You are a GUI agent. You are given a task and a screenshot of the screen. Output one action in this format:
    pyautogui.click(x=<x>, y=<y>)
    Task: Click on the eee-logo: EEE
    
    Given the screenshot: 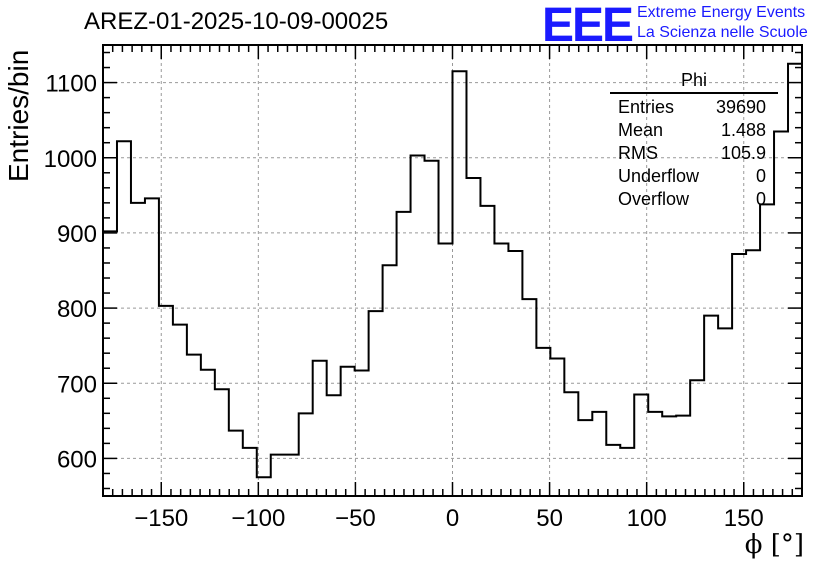 What is the action you would take?
    pyautogui.click(x=588, y=26)
    